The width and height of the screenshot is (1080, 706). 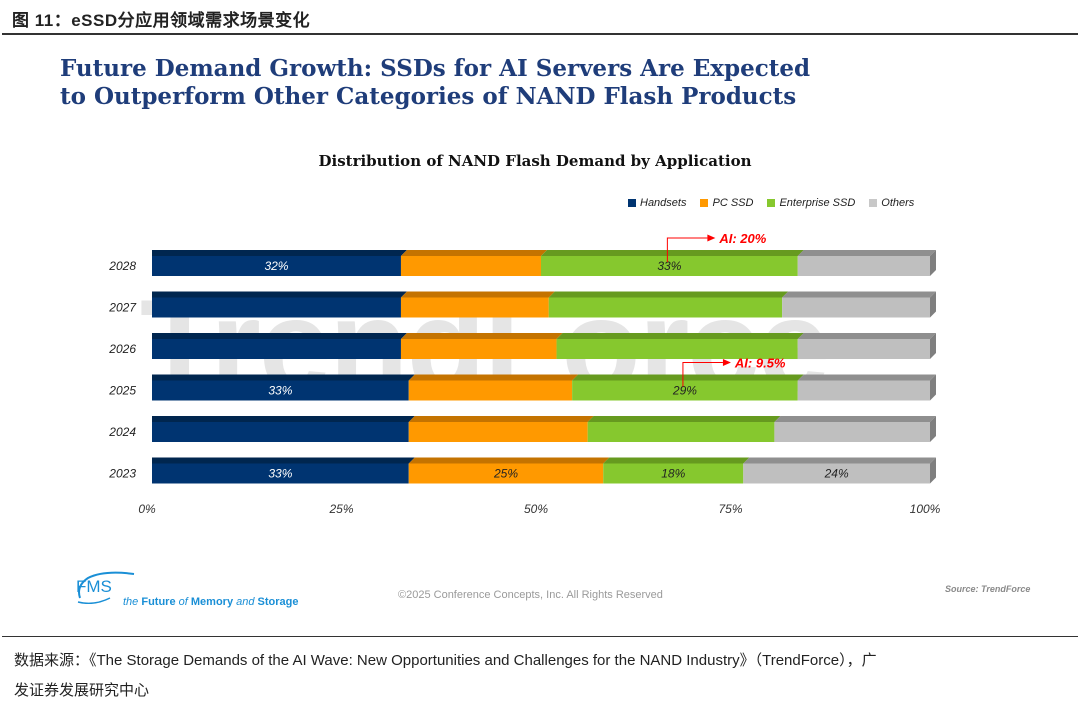 What do you see at coordinates (540, 636) in the screenshot?
I see `footer-divider` at bounding box center [540, 636].